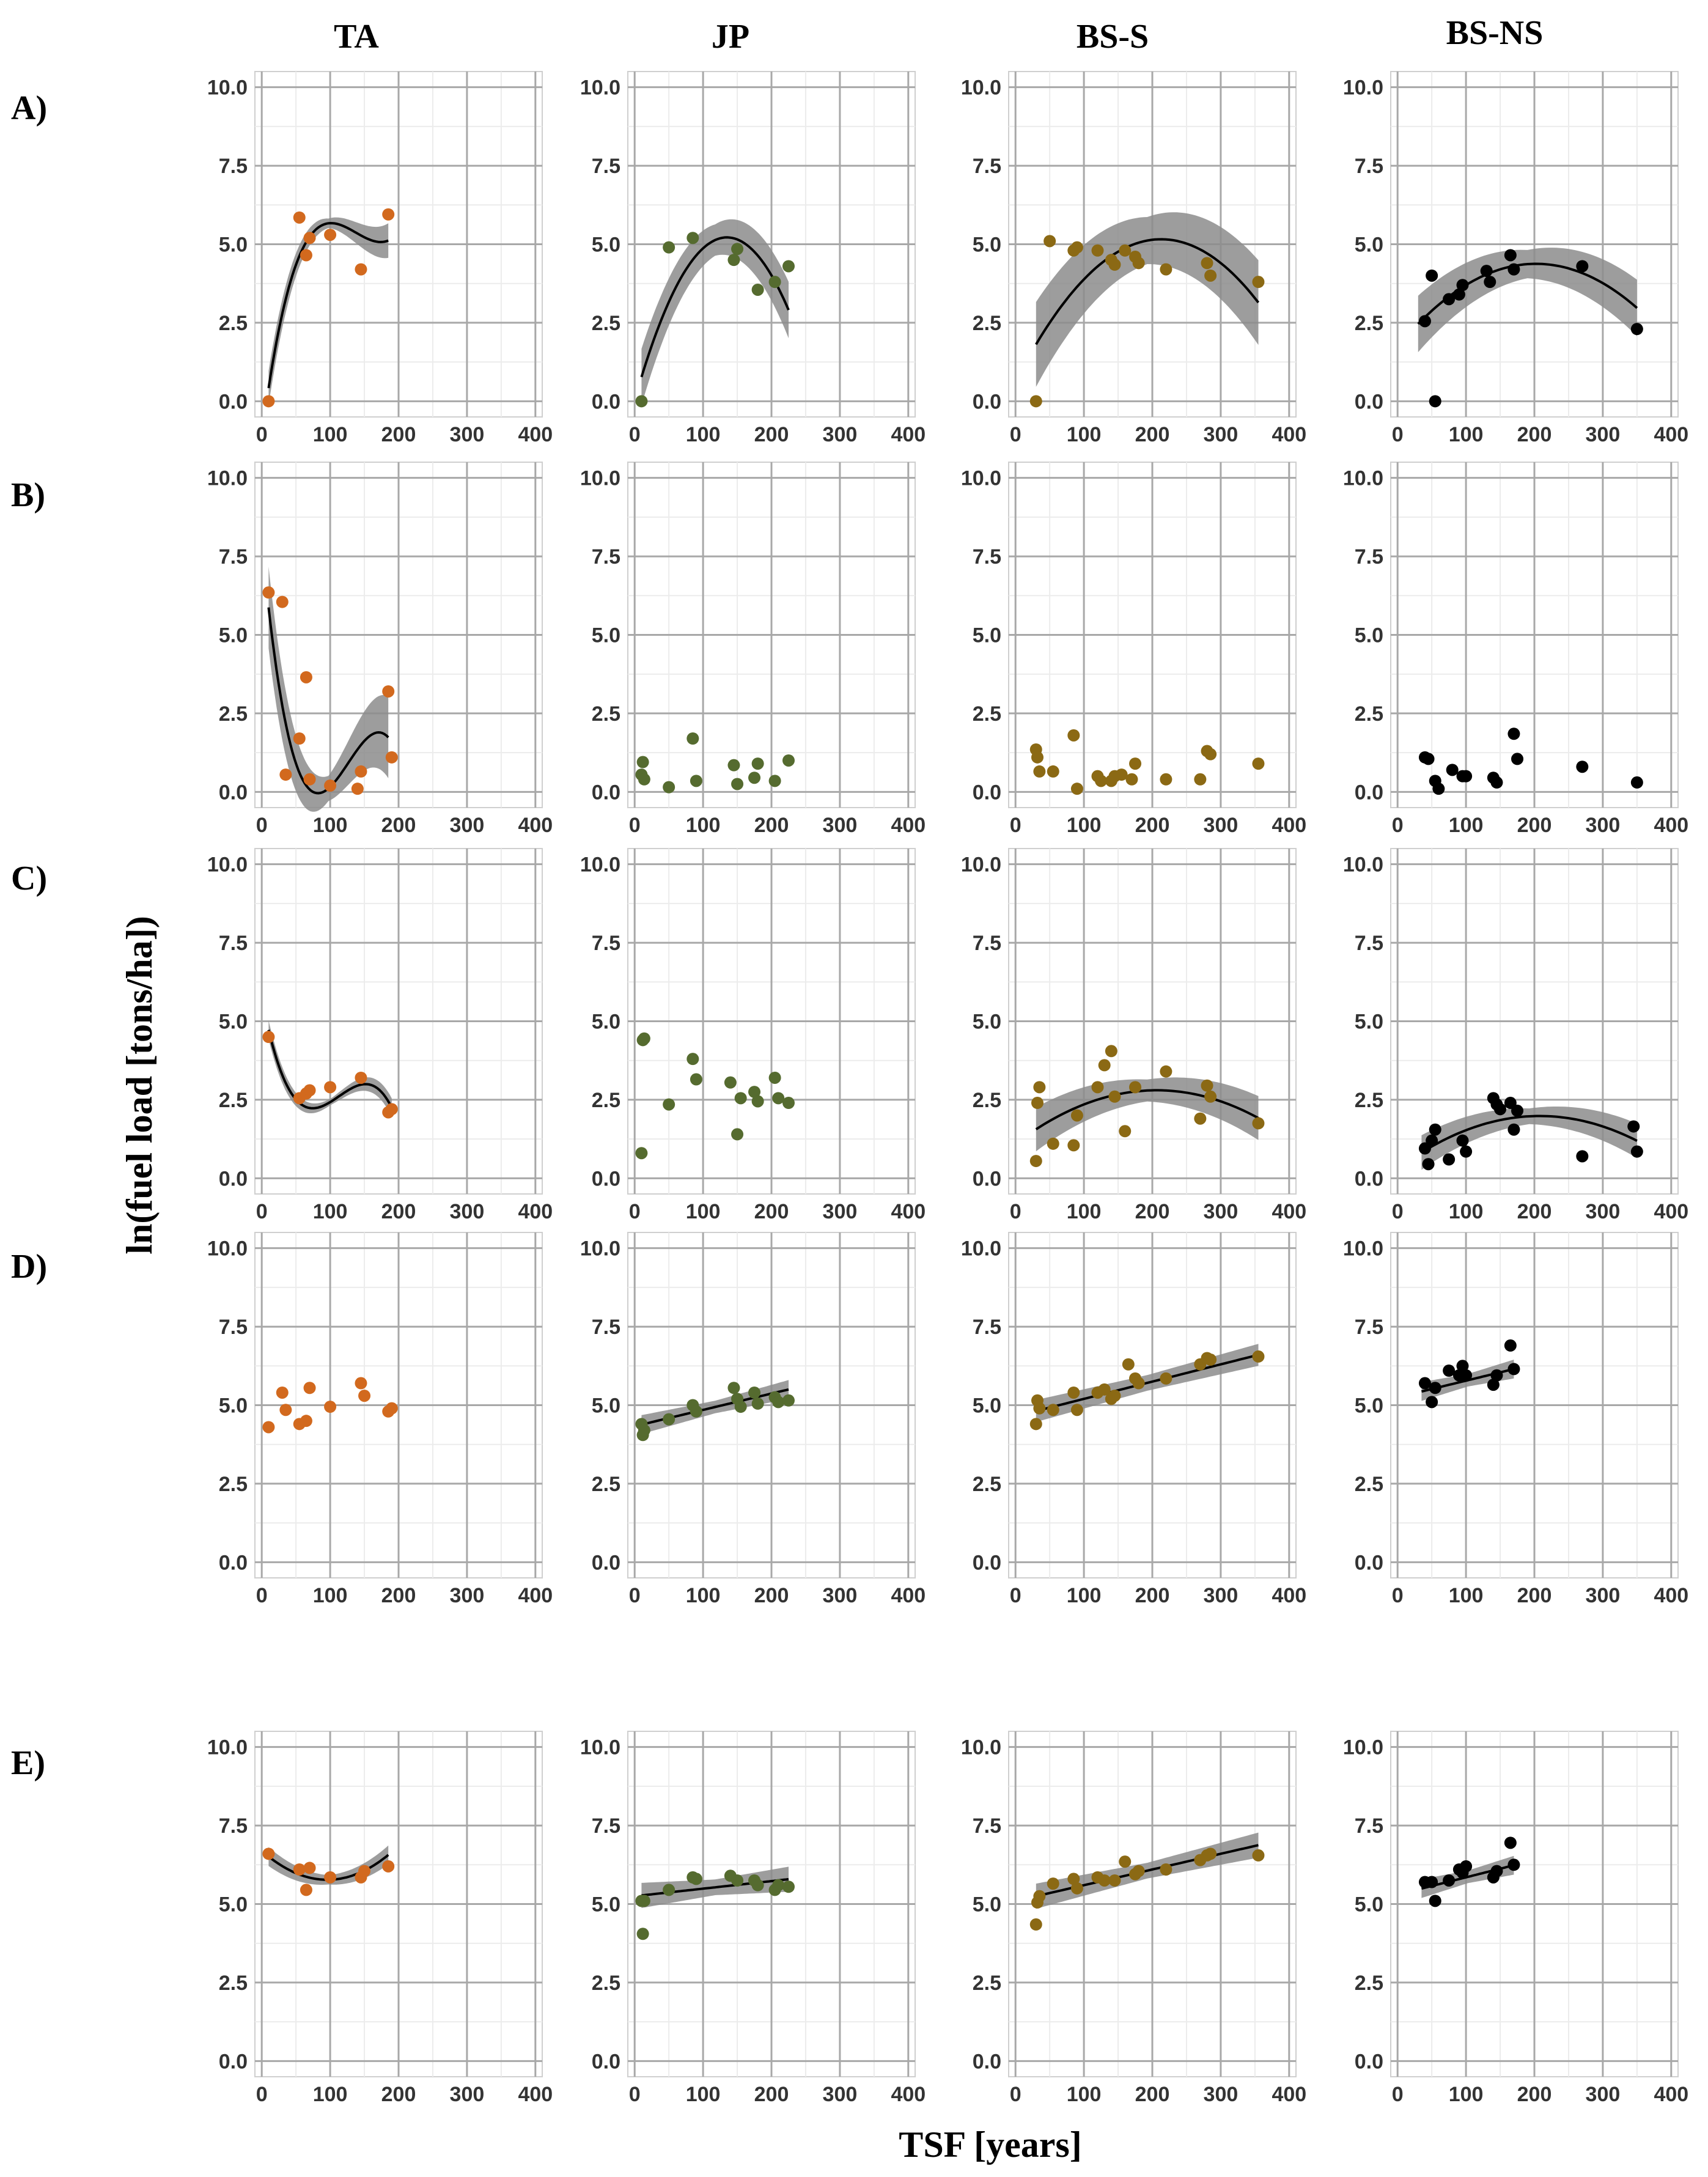  I want to click on row-label-d: D), so click(29, 1267).